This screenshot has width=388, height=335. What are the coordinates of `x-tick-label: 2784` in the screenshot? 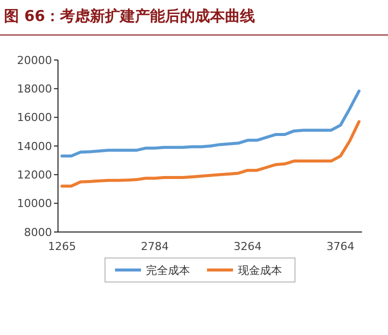 It's located at (154, 246).